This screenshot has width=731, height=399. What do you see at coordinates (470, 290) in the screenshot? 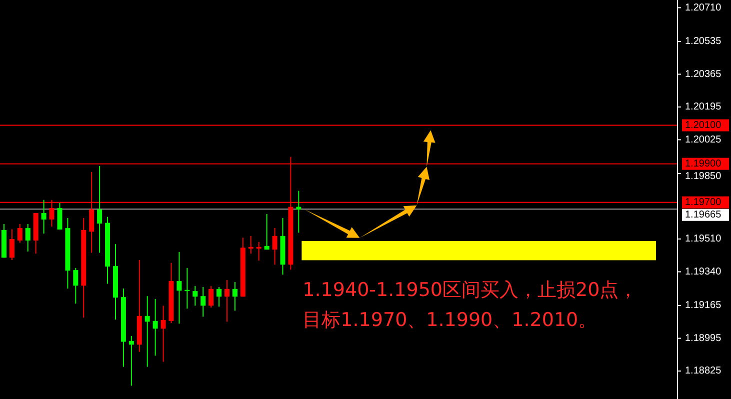
I see `annotation: 1.1940-1.1950区间买入，止损20点，` at bounding box center [470, 290].